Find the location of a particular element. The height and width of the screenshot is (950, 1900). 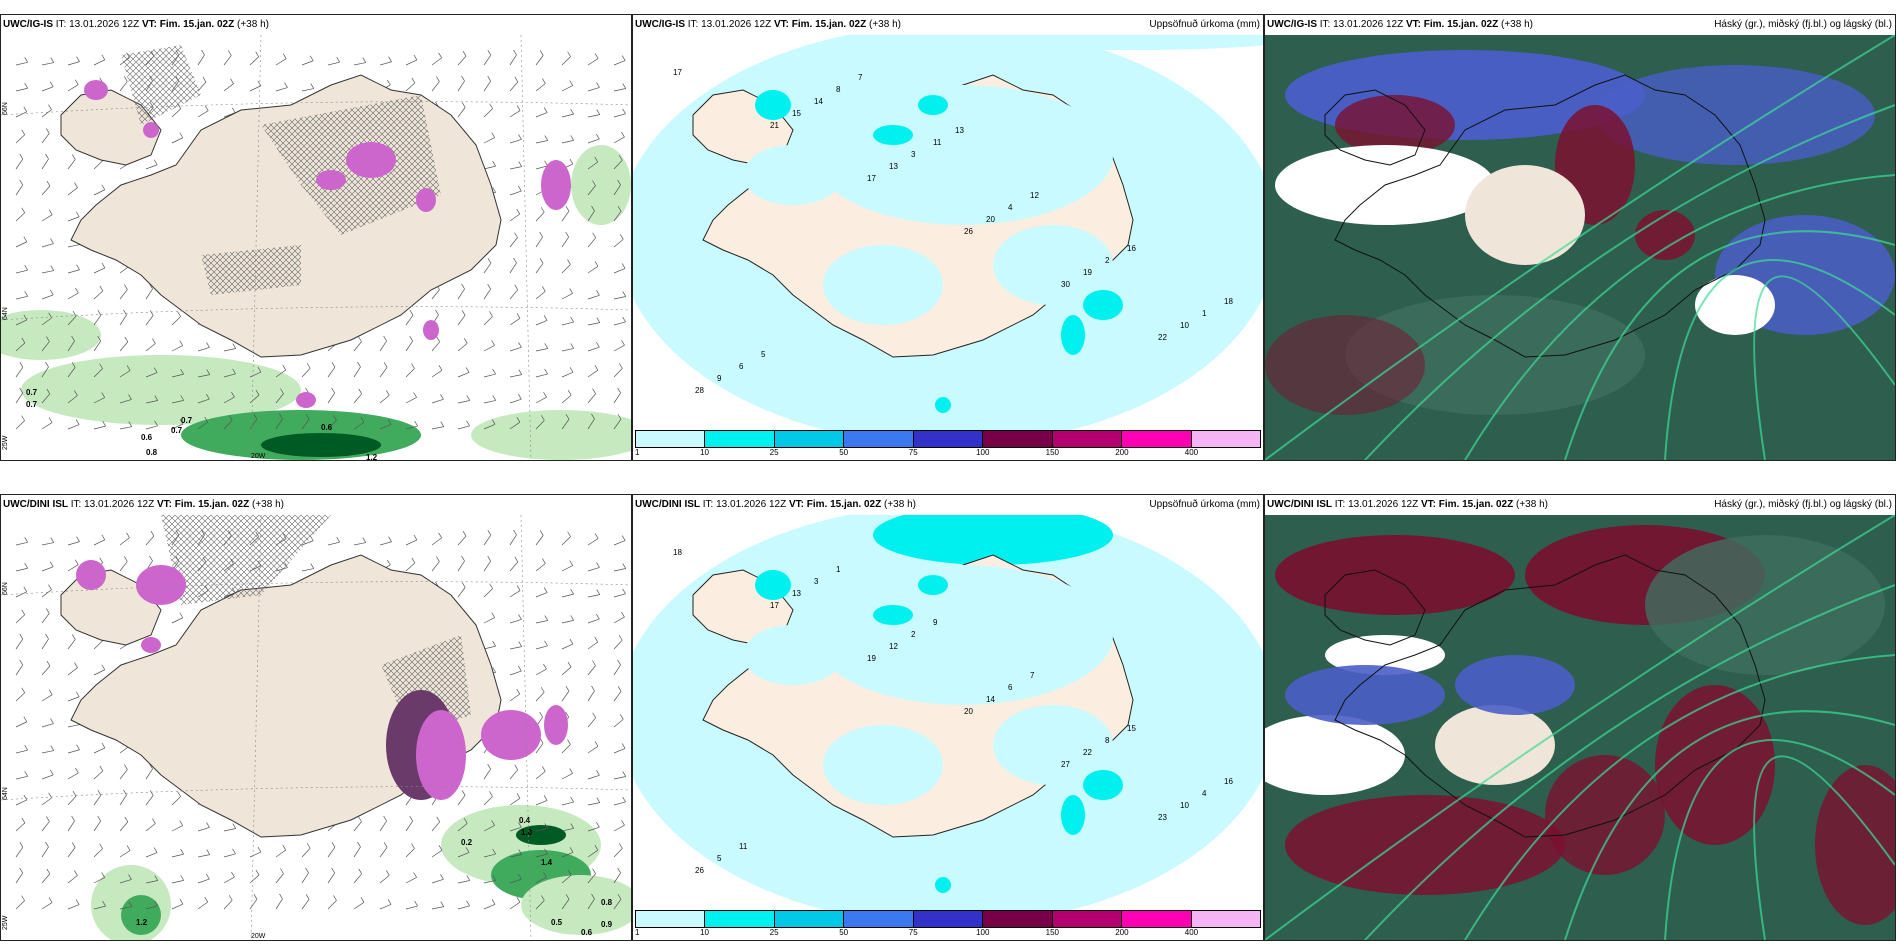

heavy-precip is located at coordinates (939, 731).